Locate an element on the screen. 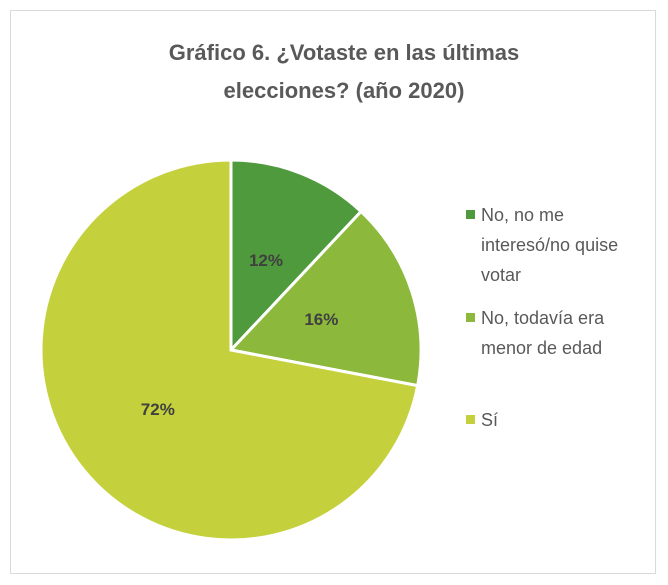 Image resolution: width=668 pixels, height=585 pixels. legend-entry: Sí is located at coordinates (556, 420).